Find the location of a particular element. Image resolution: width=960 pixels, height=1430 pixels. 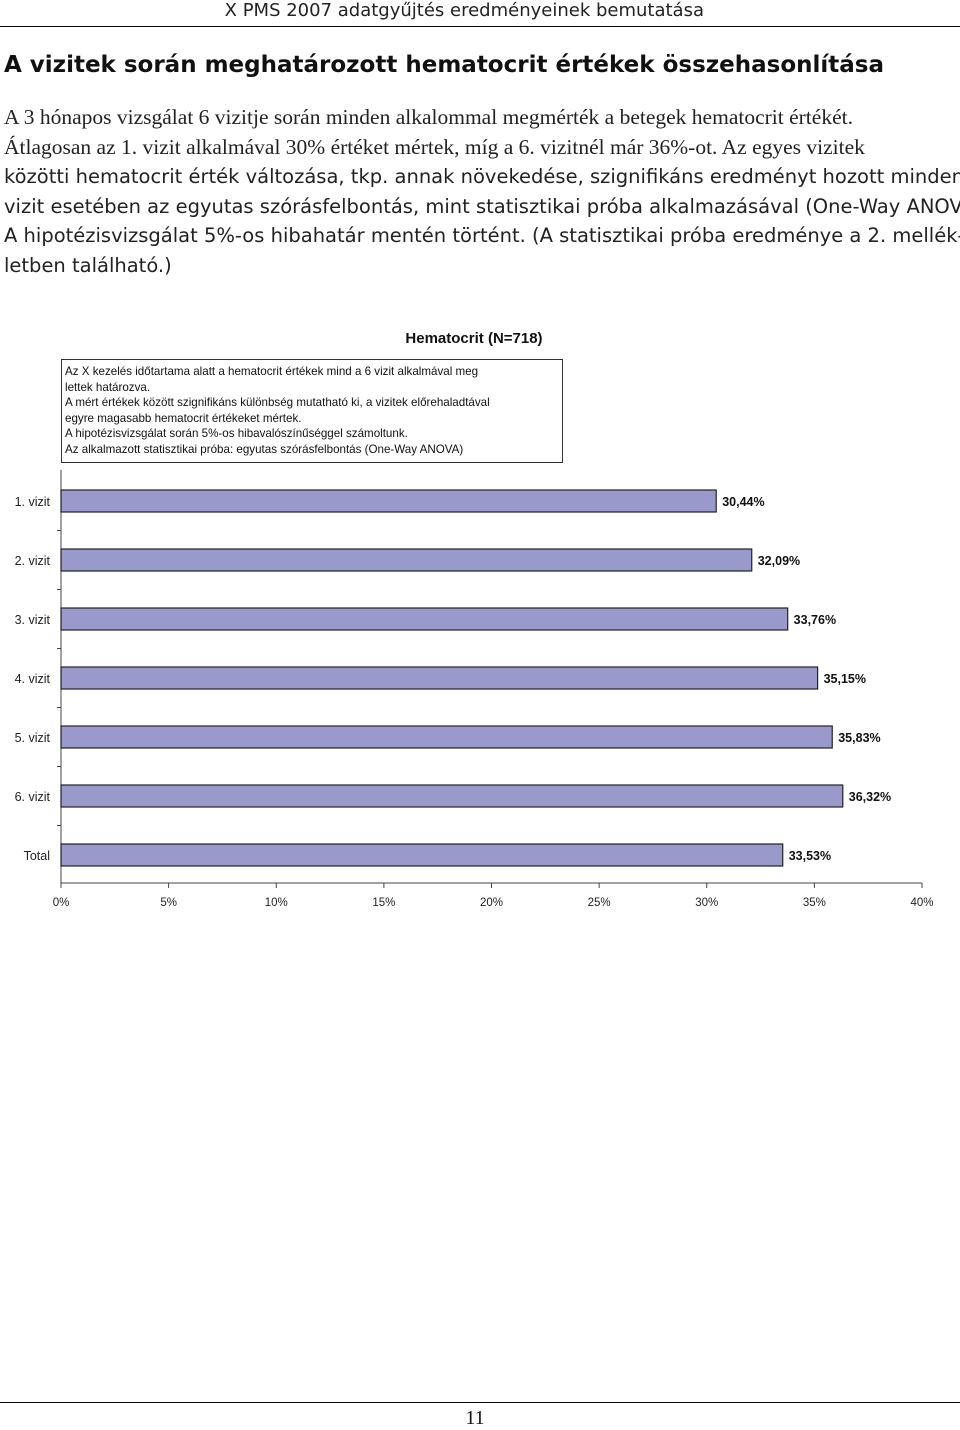

category-label: 5. vizit is located at coordinates (33, 738).